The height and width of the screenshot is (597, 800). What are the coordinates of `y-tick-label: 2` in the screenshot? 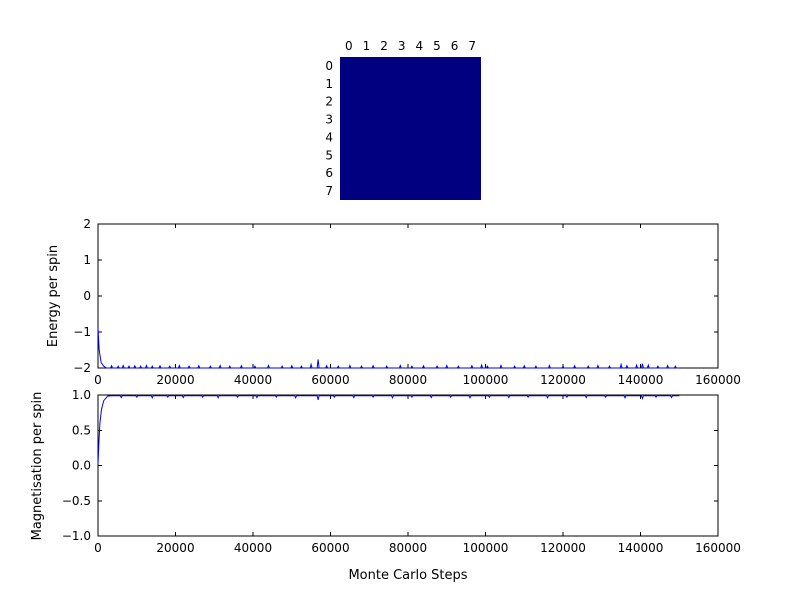 It's located at (87, 224).